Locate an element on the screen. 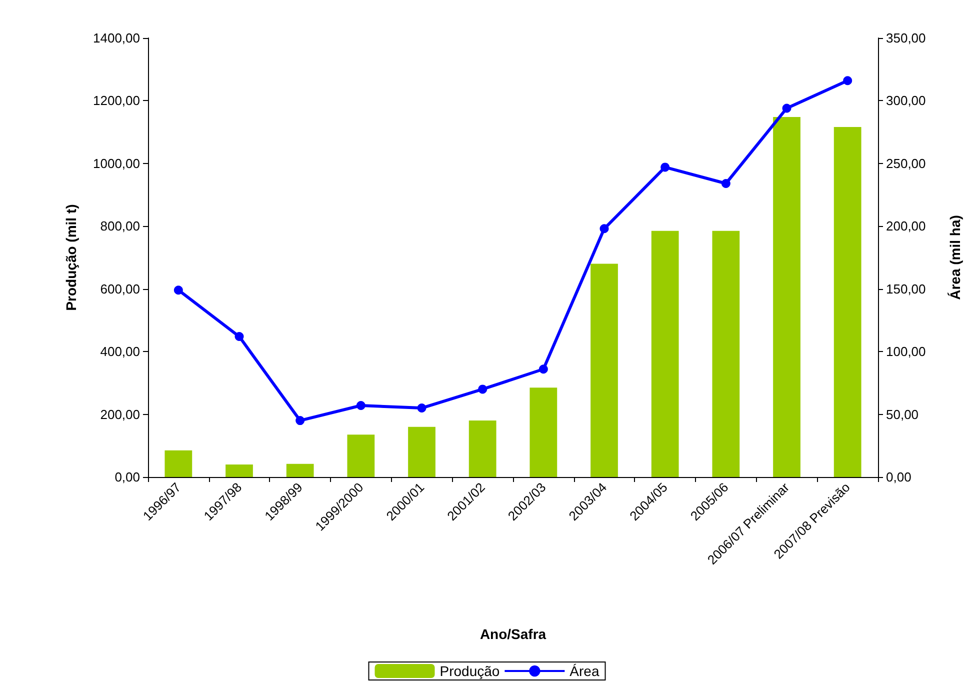  x-axis-title: Ano/Safra is located at coordinates (513, 634).